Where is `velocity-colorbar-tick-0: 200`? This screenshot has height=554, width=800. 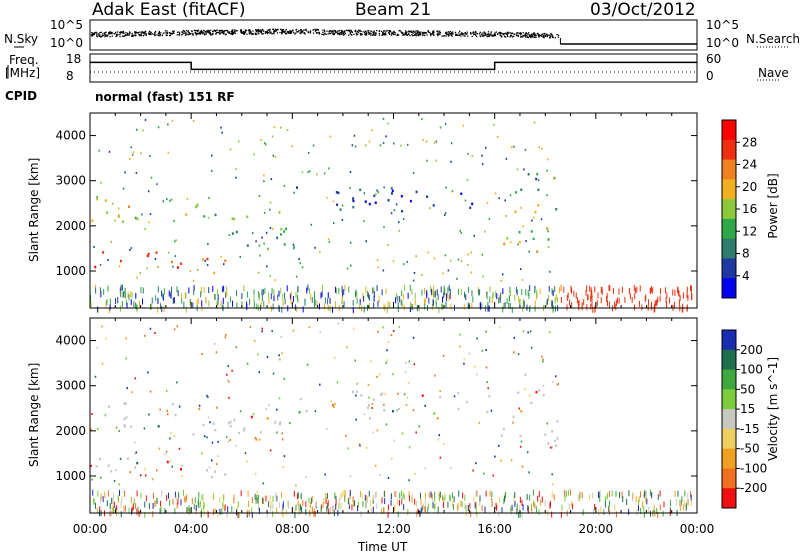
velocity-colorbar-tick-0: 200 is located at coordinates (751, 350).